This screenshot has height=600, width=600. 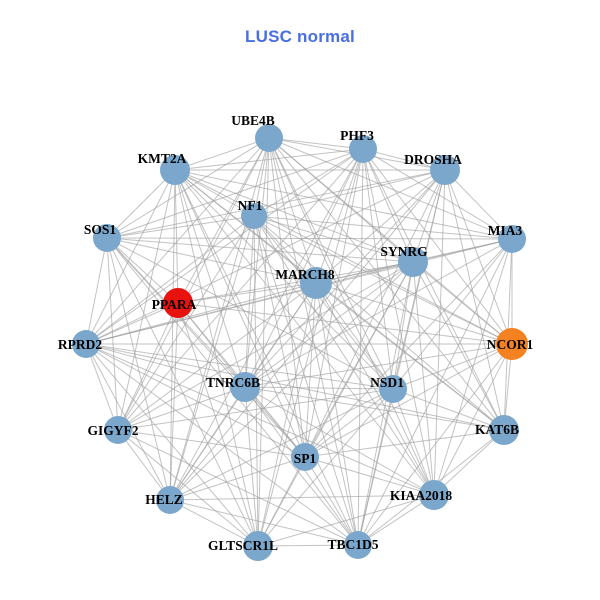 I want to click on network-node-ncor1, so click(x=512, y=344).